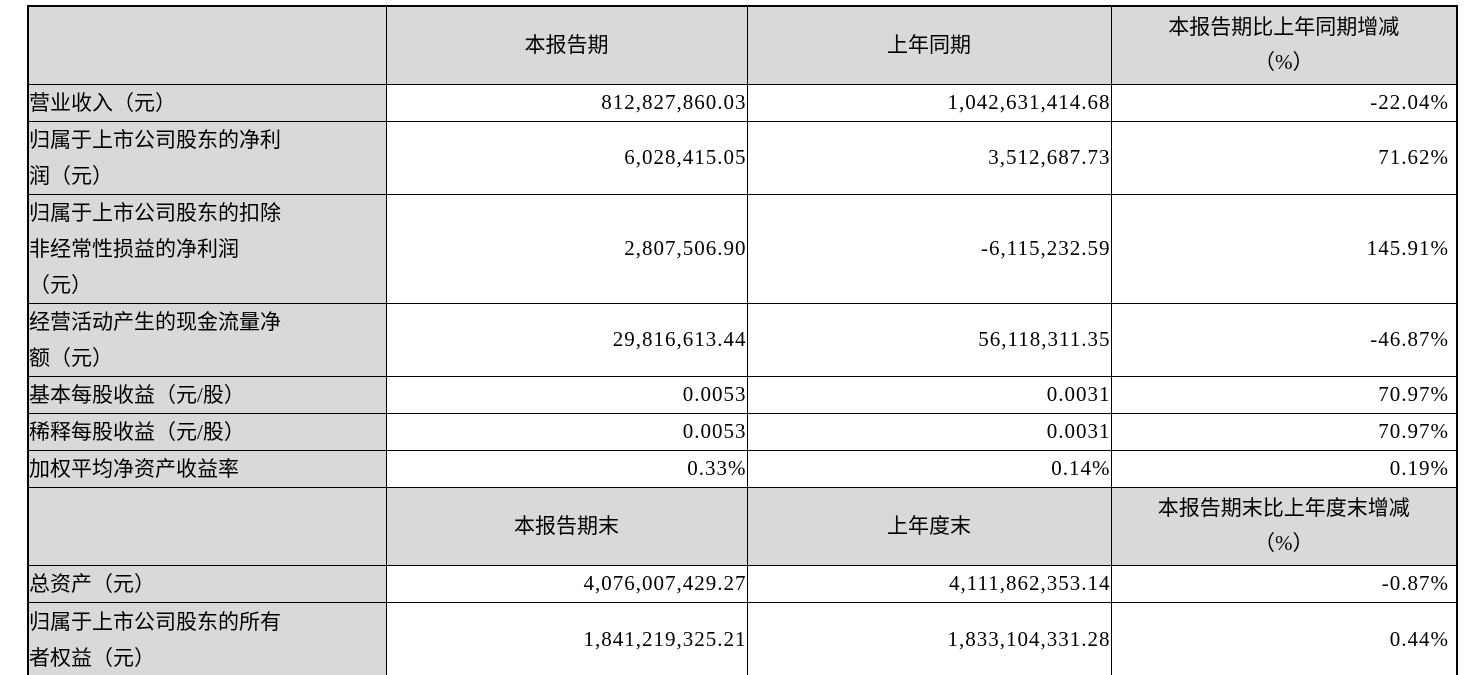  What do you see at coordinates (1284, 157) in the screenshot?
I see `change-percent-value: 71.62%` at bounding box center [1284, 157].